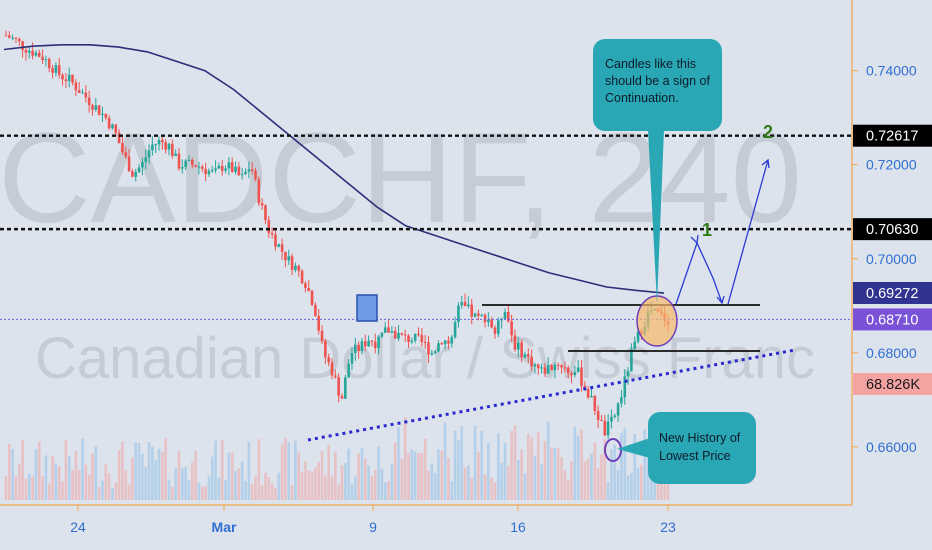 This screenshot has width=932, height=550. Describe the element at coordinates (892, 259) in the screenshot. I see `price-tags: 0.72617 0.70630 0.69272 0.68710 68.826K` at that location.